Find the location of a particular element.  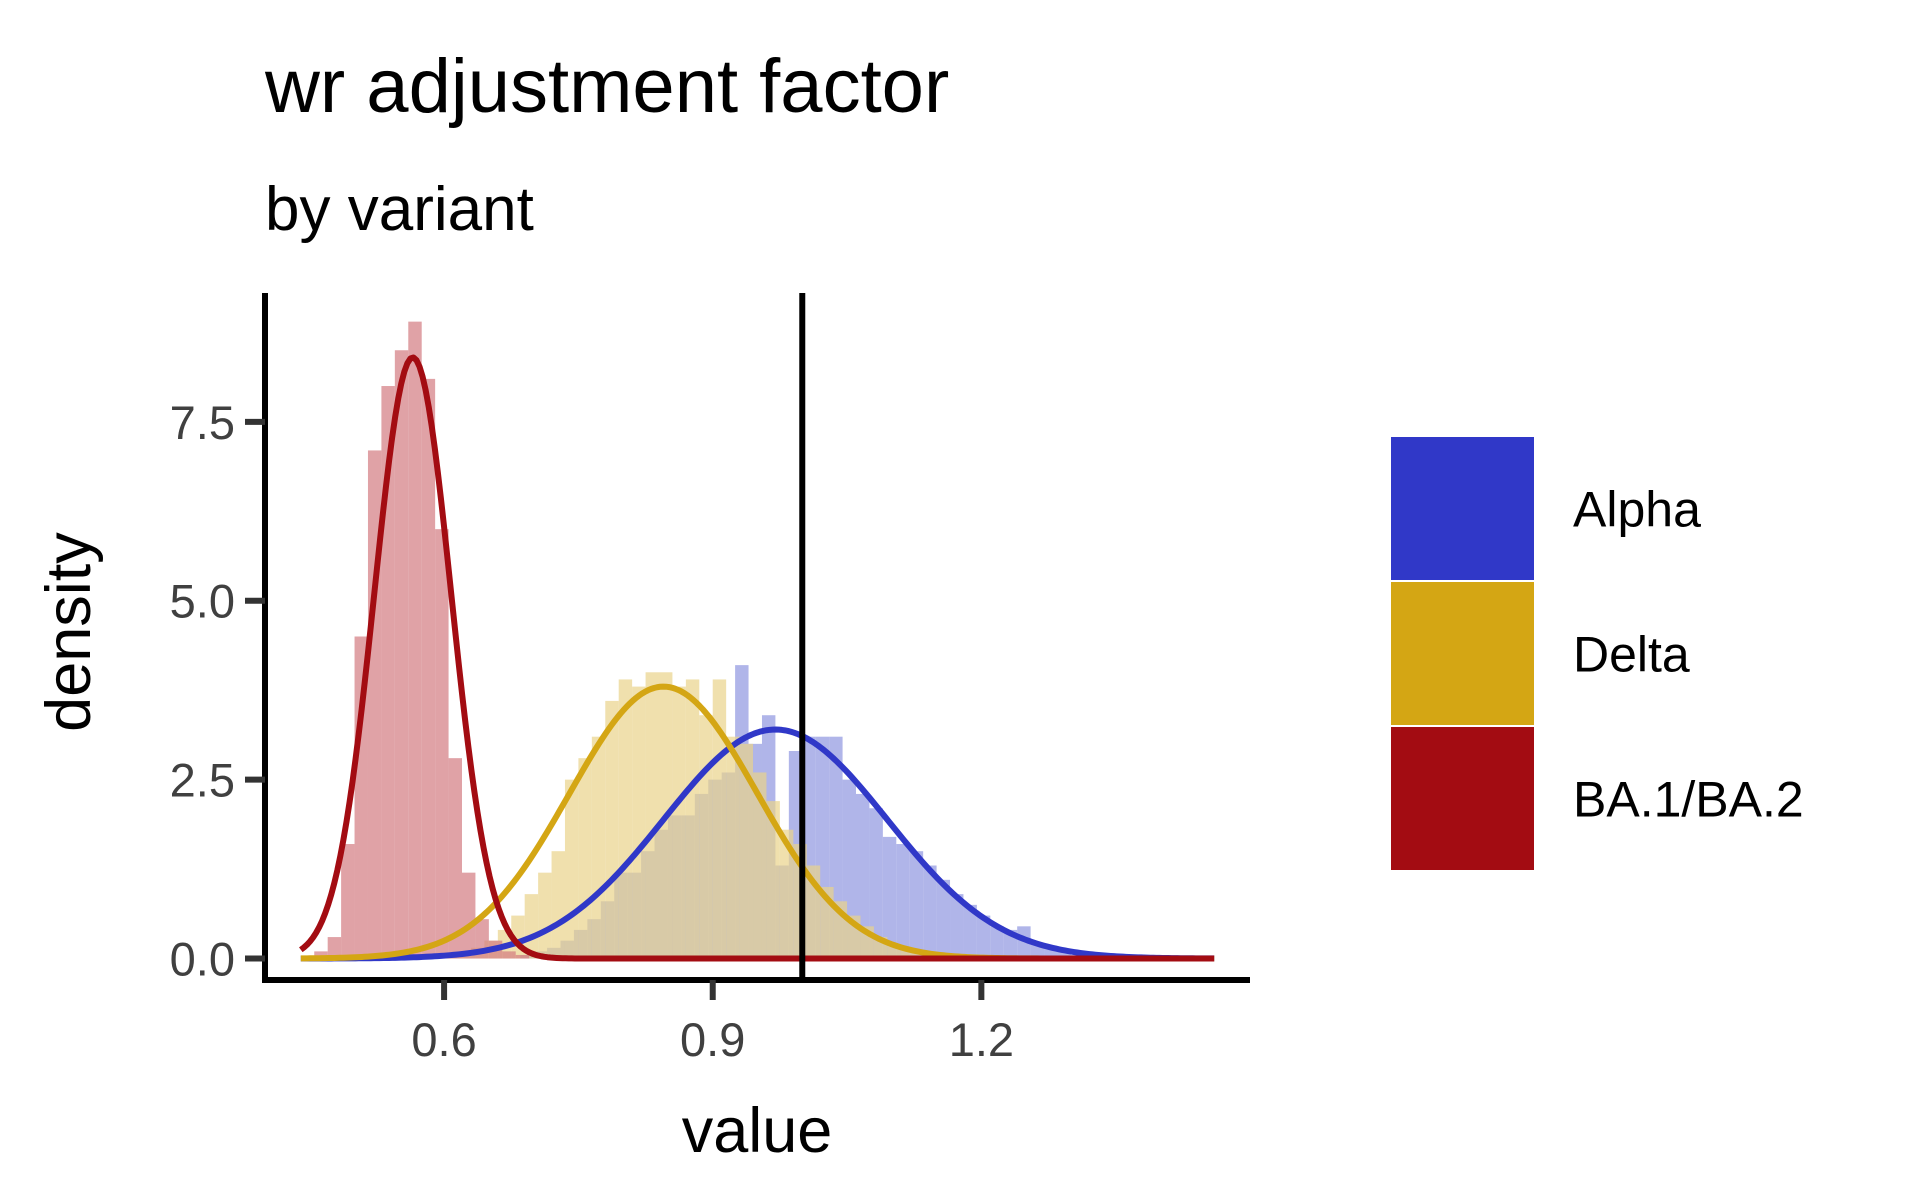

density-curve-alpha is located at coordinates (757, 844).